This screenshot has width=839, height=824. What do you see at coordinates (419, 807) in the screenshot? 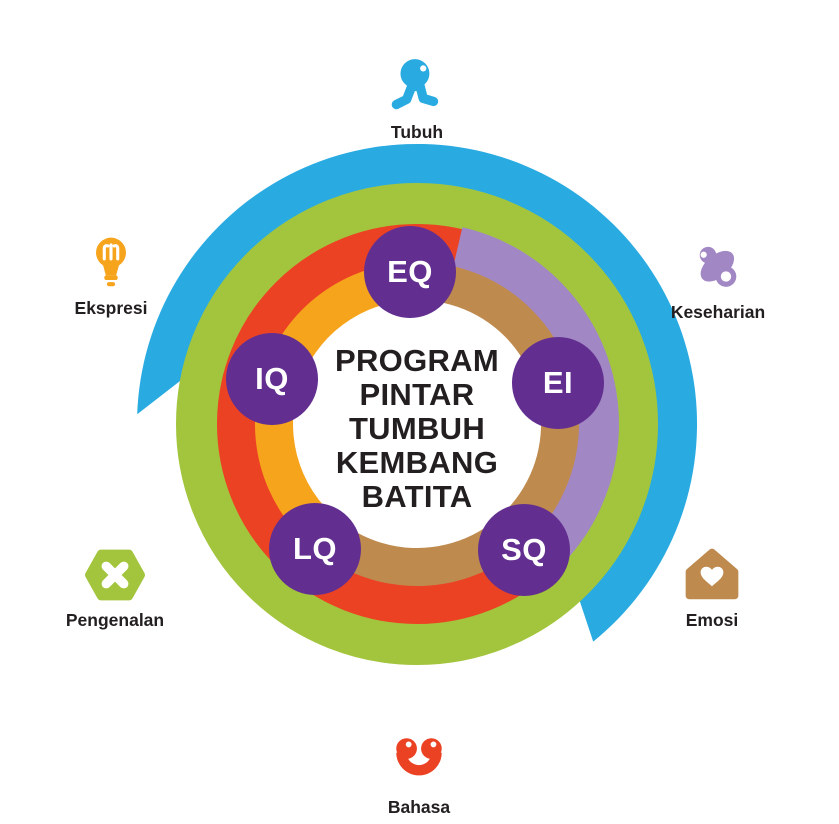
I see `satellite-bahasa-label: Bahasa` at bounding box center [419, 807].